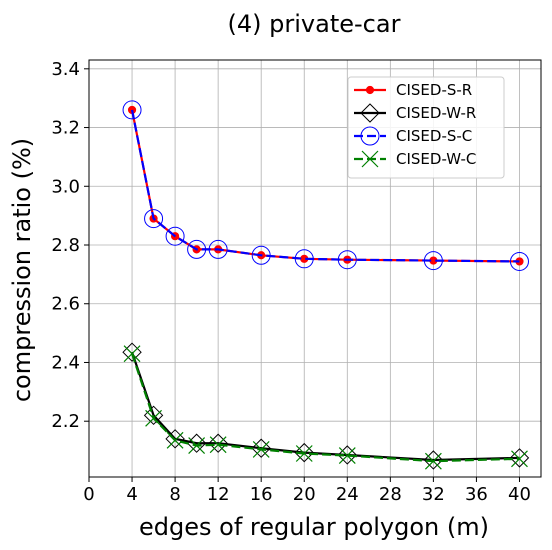 Image resolution: width=552 pixels, height=550 pixels. Describe the element at coordinates (436, 113) in the screenshot. I see `legend-label: CISED-W-R` at that location.